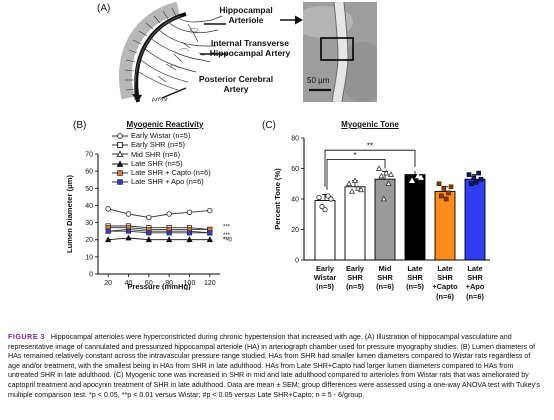  What do you see at coordinates (165, 124) in the screenshot?
I see `chart-b-title: Myogenic Reactivity` at bounding box center [165, 124].